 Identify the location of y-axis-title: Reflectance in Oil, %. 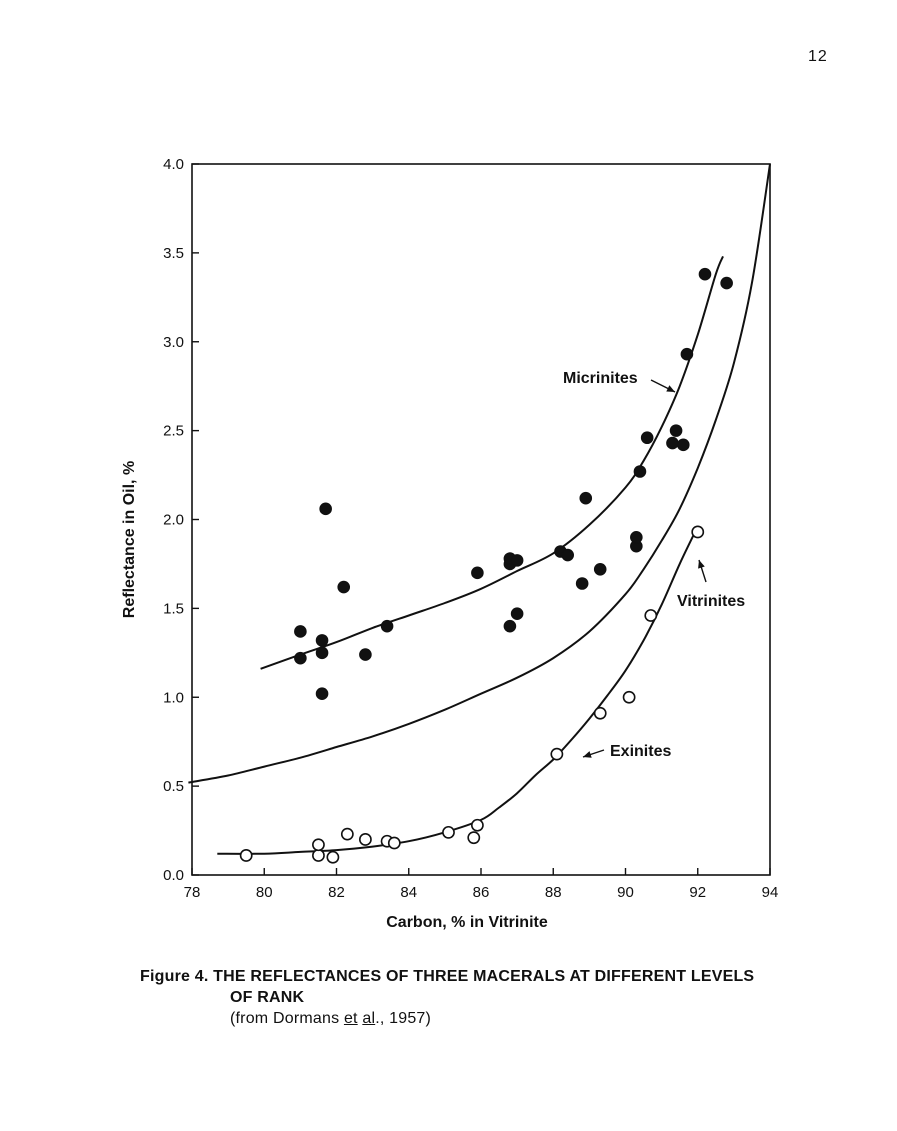
(129, 539).